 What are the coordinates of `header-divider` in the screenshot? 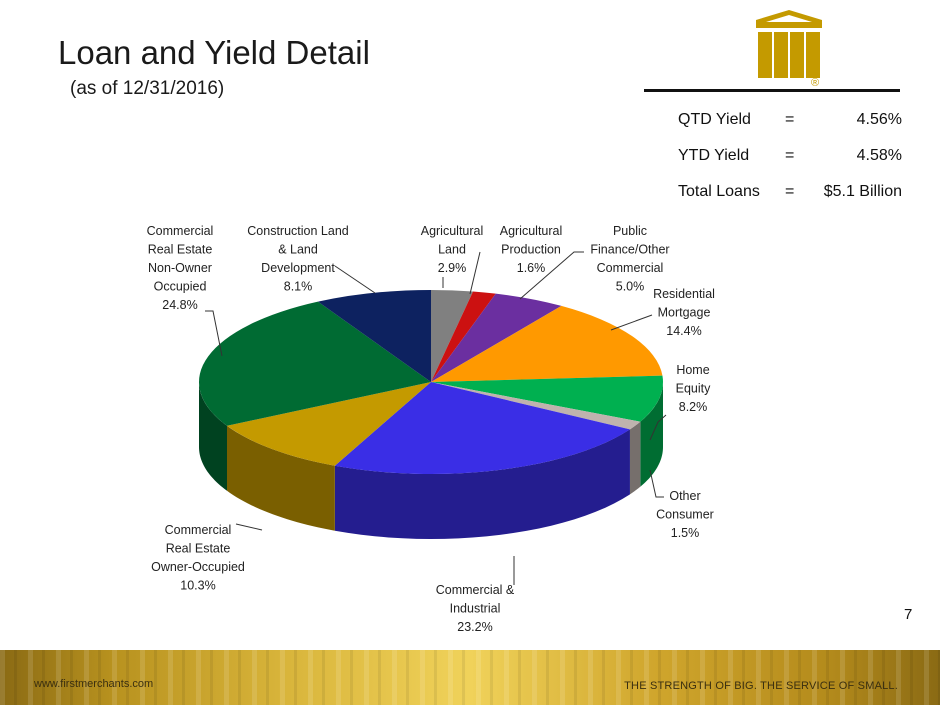 It's located at (772, 90).